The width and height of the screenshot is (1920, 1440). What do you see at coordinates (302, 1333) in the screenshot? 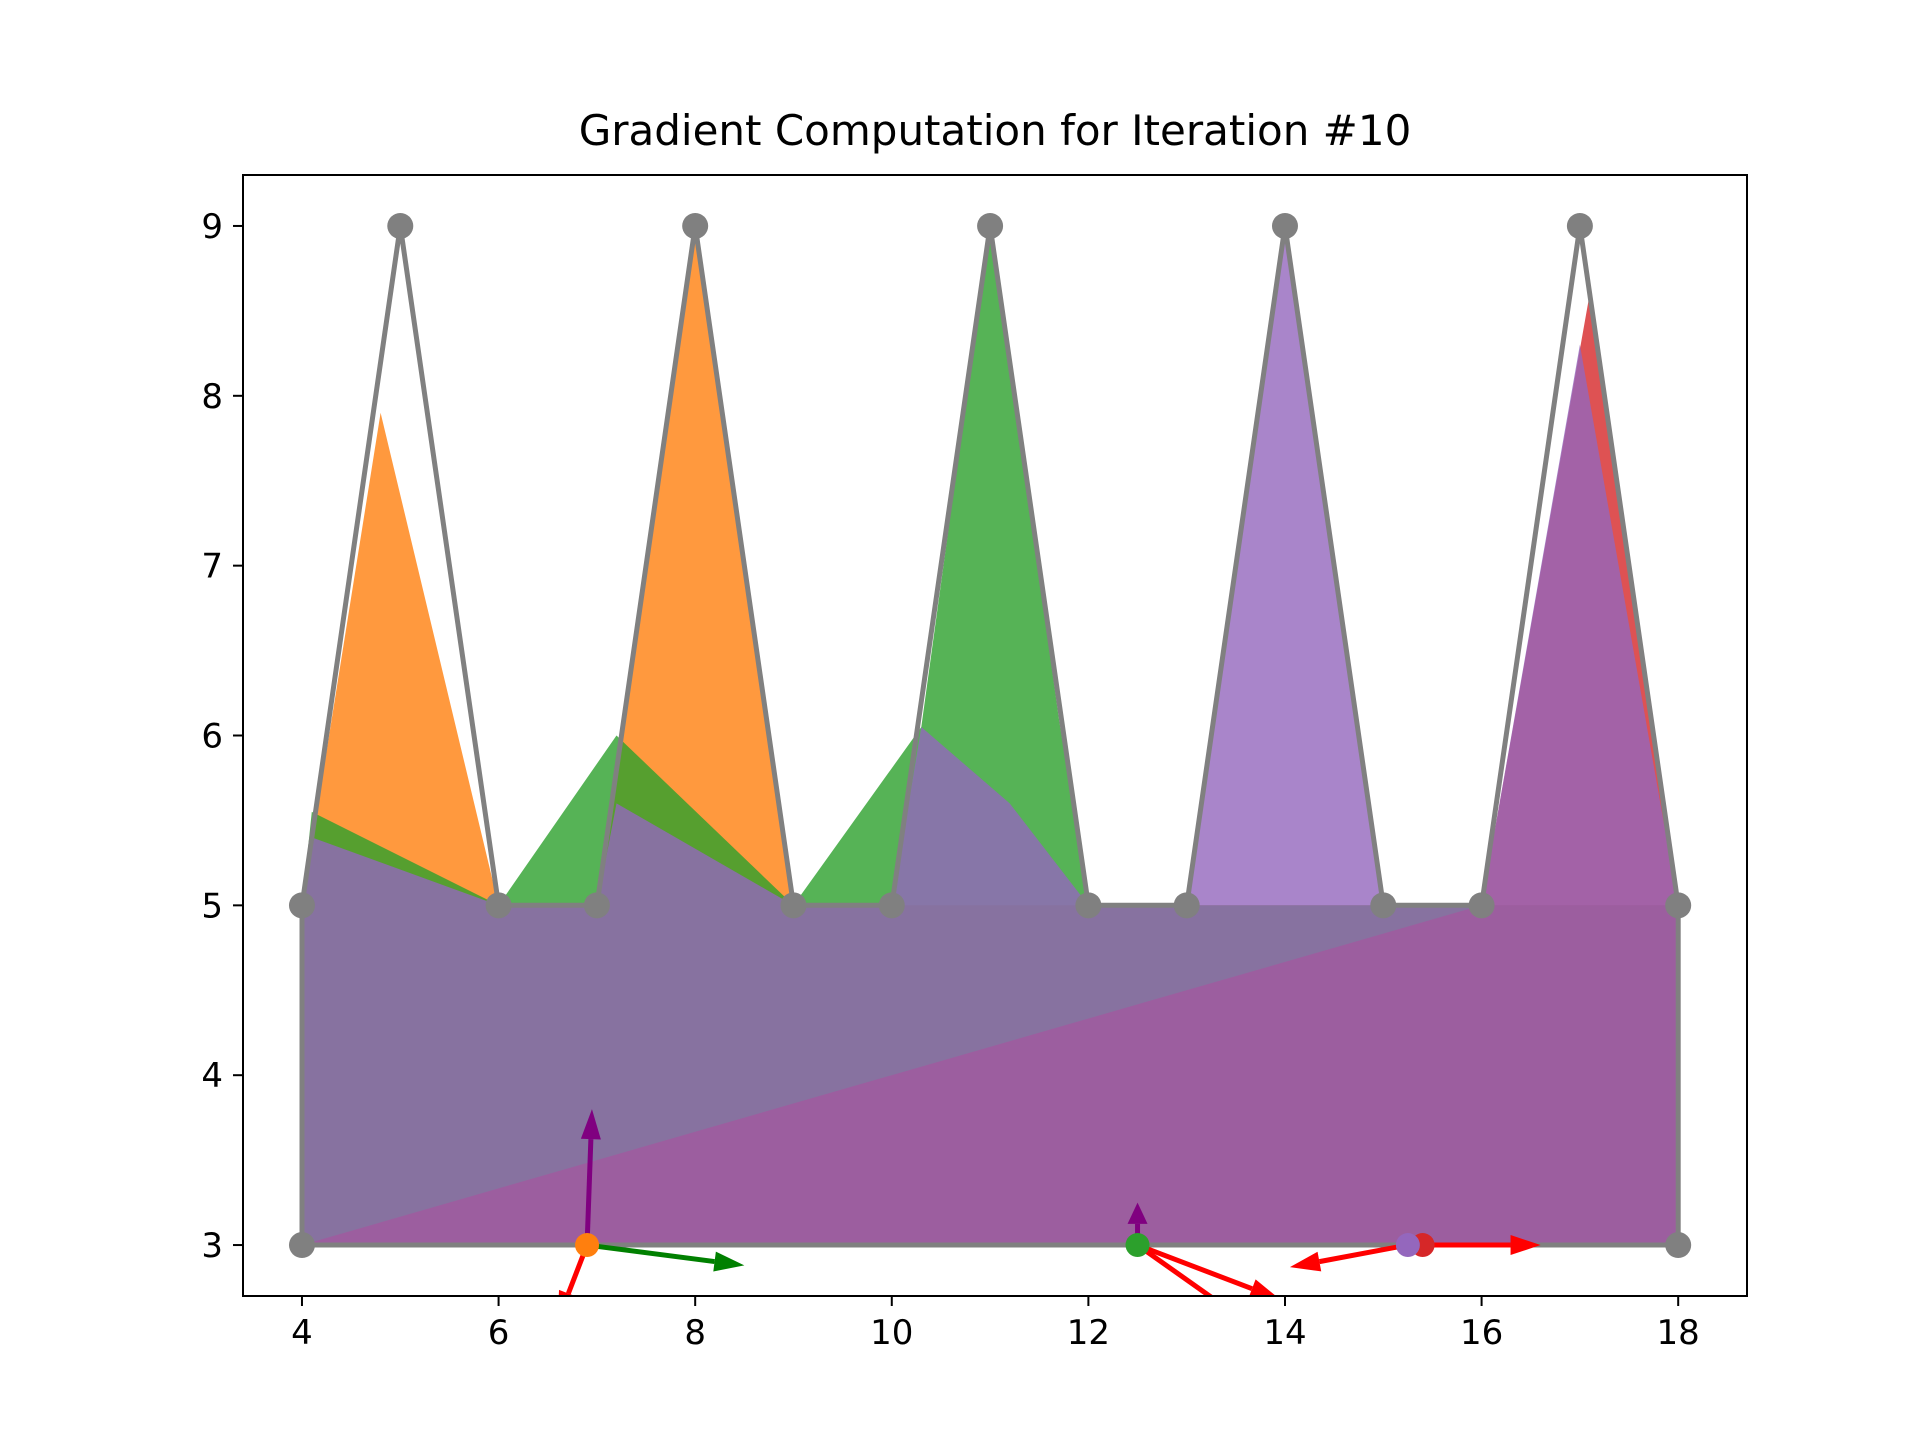
I see `x-tick-label: 4` at bounding box center [302, 1333].